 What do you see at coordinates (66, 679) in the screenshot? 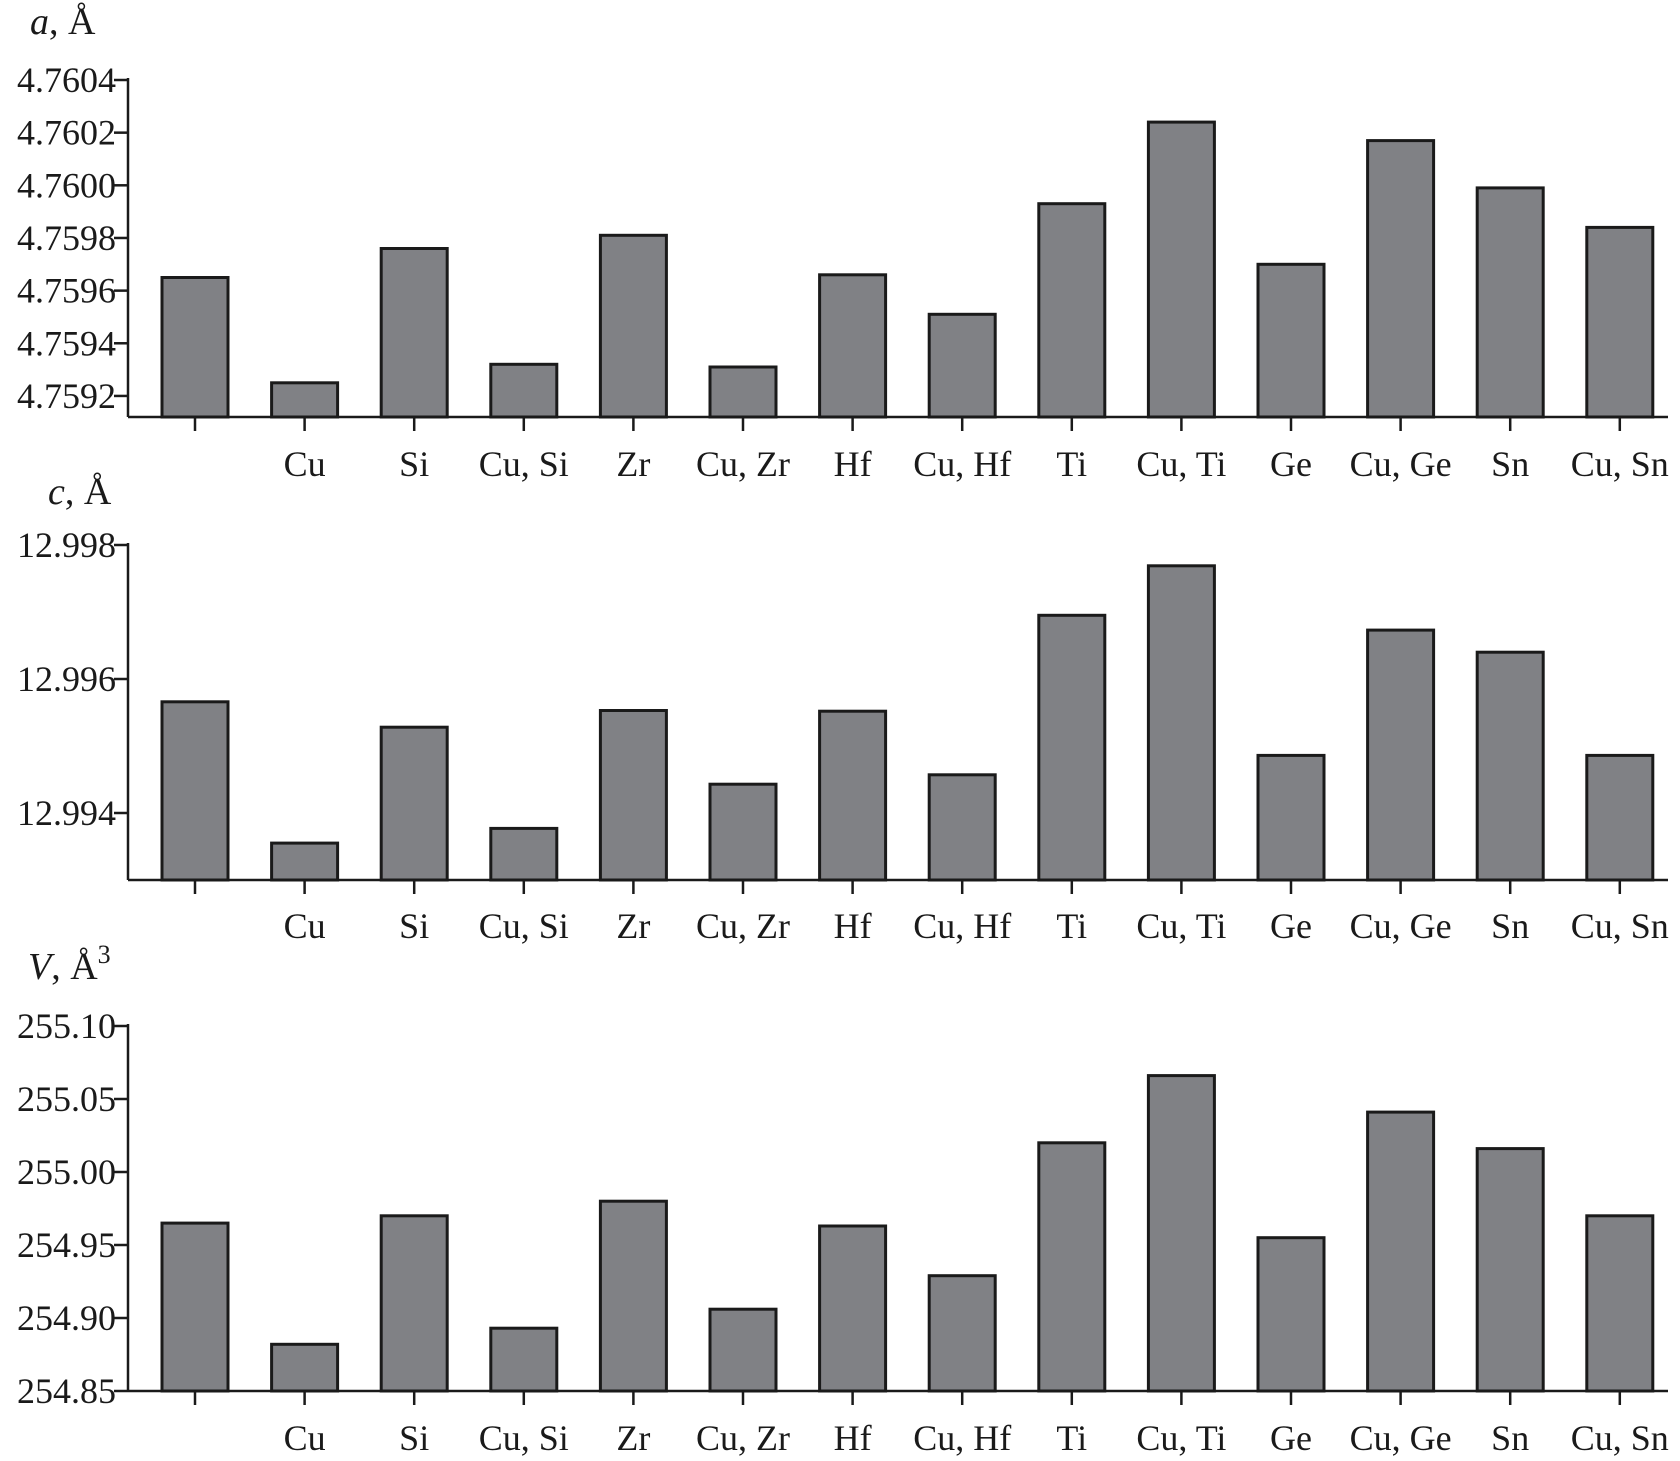
I see `y-tick-label: 12.996` at bounding box center [66, 679].